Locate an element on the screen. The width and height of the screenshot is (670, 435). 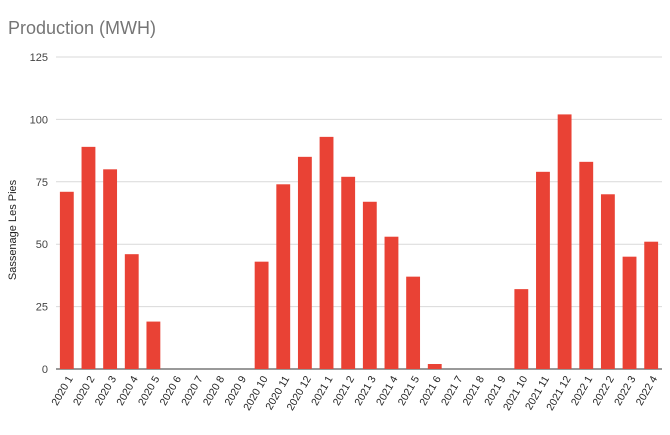
y-tick-label: 75 is located at coordinates (42, 183).